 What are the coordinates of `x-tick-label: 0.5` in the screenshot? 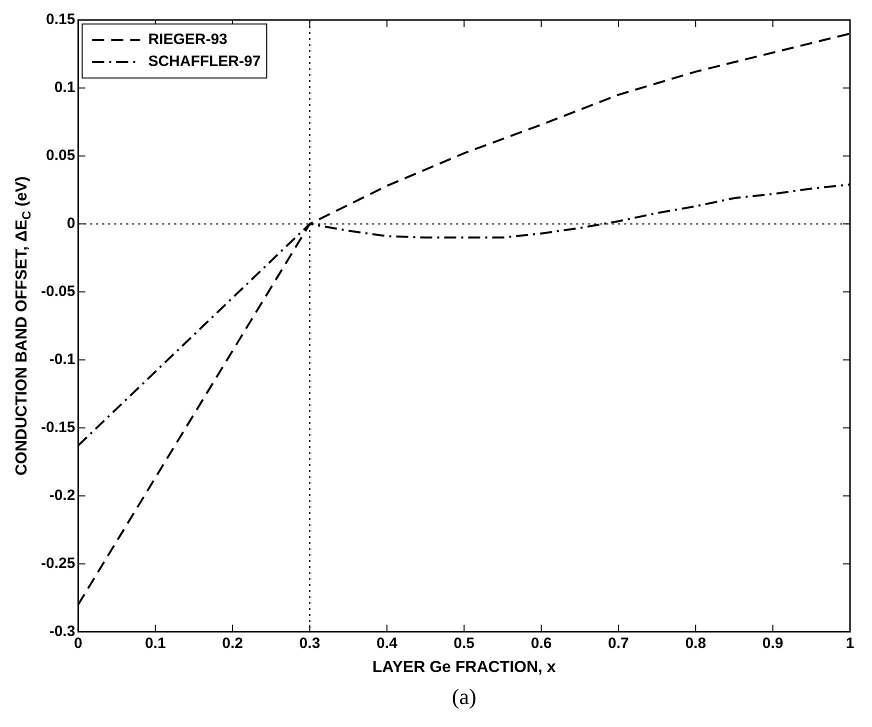 It's located at (464, 643).